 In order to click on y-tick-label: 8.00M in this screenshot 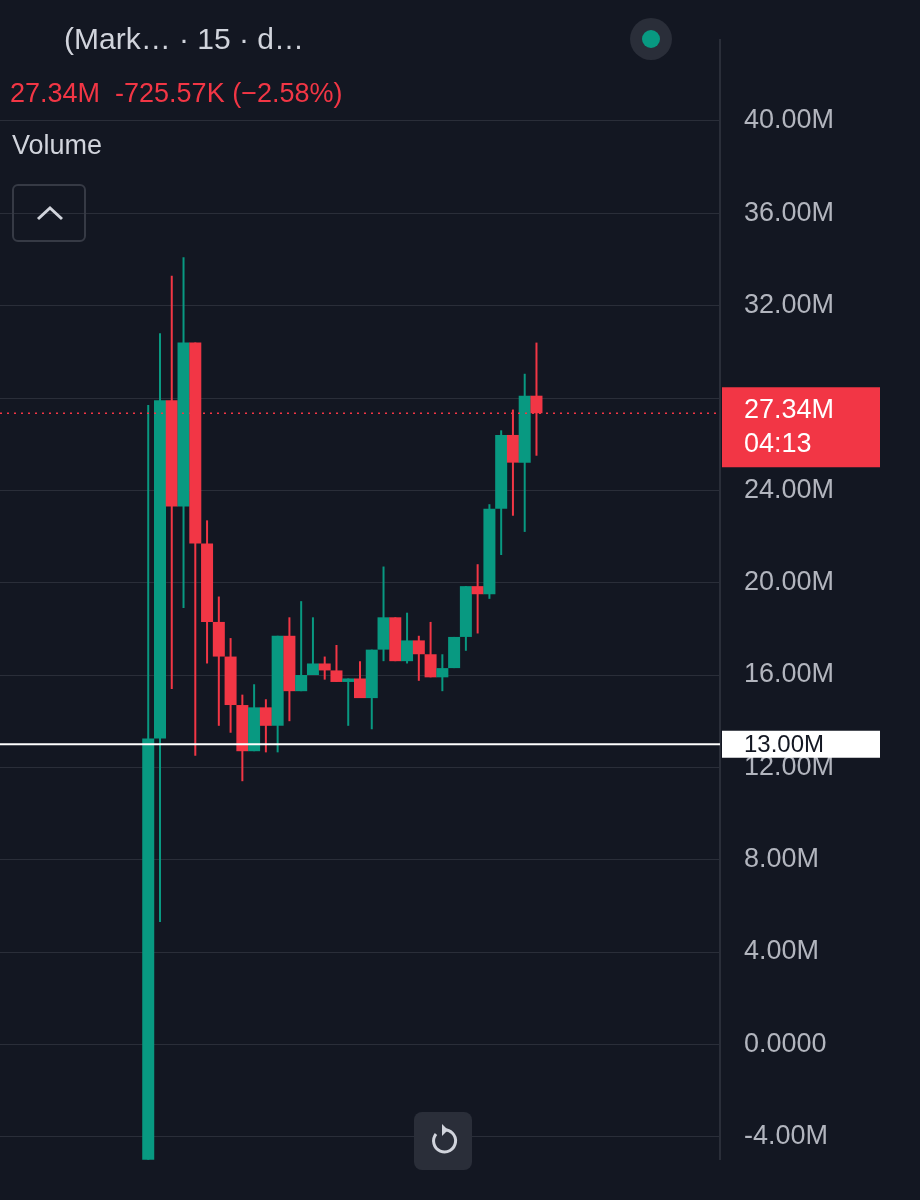, I will do `click(782, 858)`.